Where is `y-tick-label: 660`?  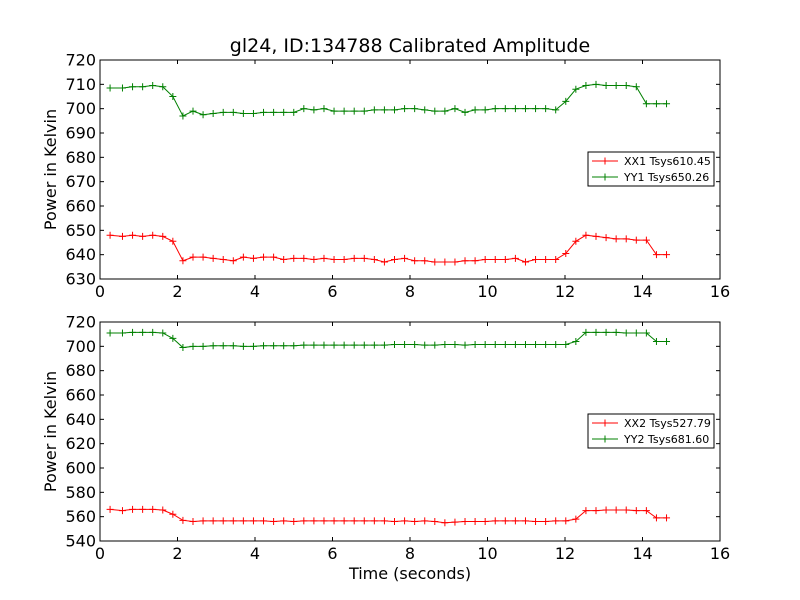 y-tick-label: 660 is located at coordinates (80, 206).